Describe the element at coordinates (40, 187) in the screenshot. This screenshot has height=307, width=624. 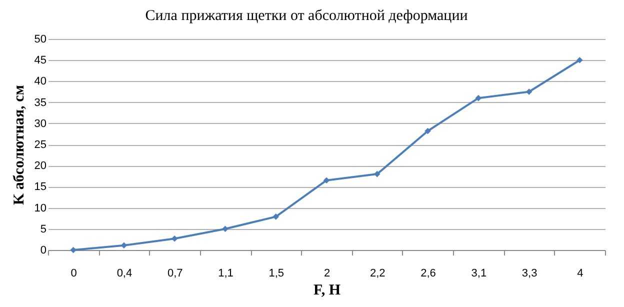
I see `y-tick-label: 15` at that location.